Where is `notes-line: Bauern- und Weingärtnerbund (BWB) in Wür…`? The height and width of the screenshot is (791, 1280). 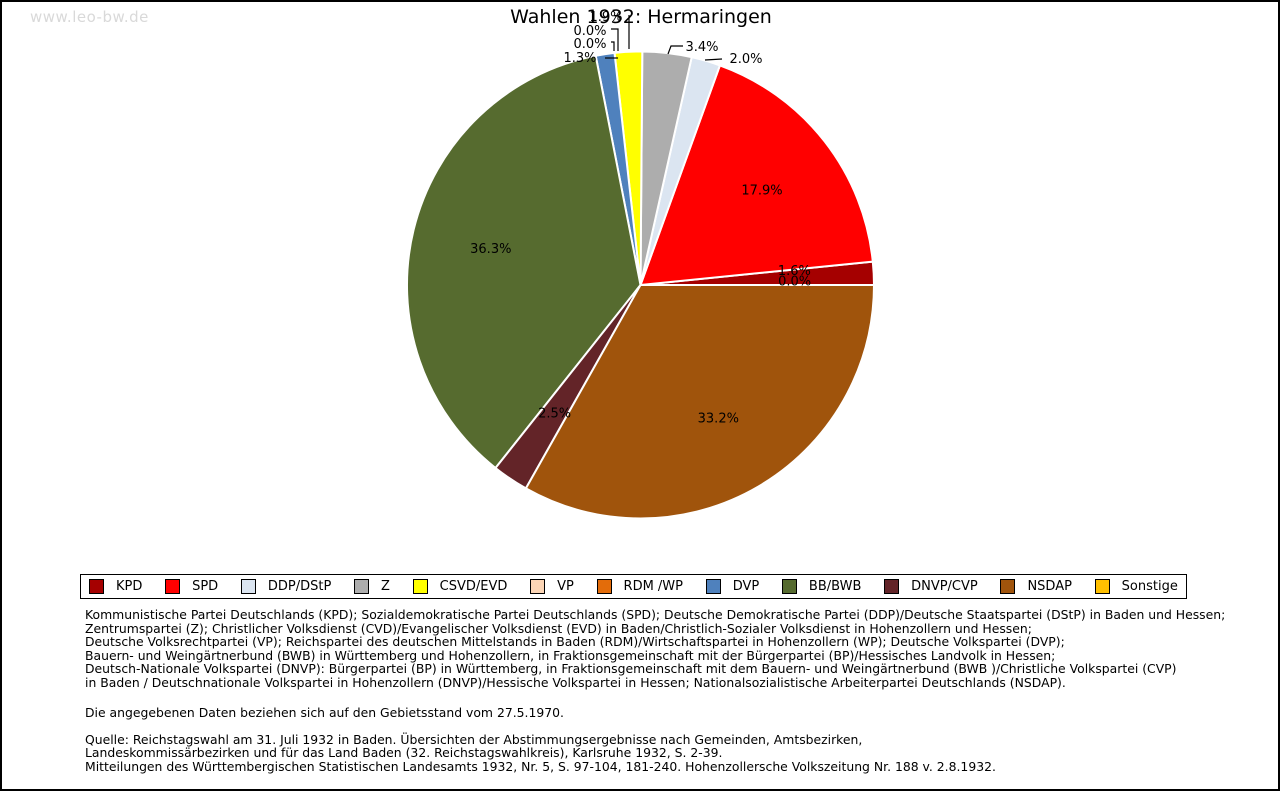
notes-line: Bauern- und Weingärtnerbund (BWB) in Wür… is located at coordinates (570, 655).